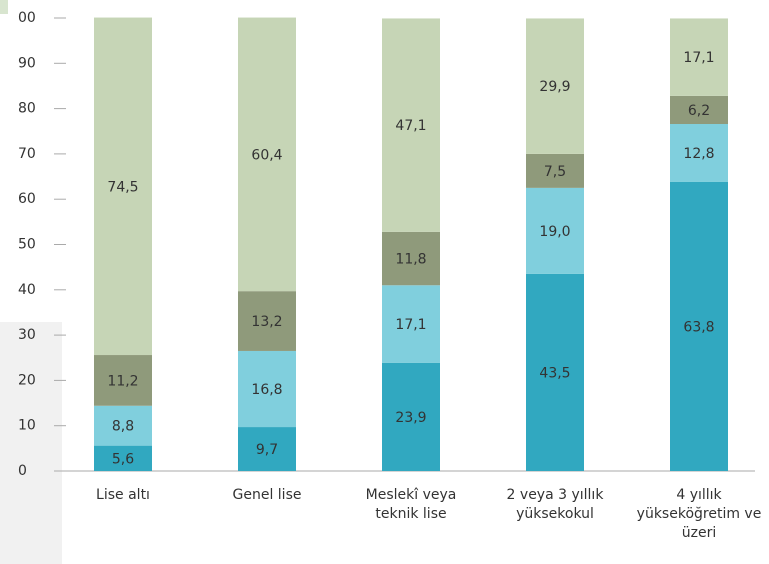 This screenshot has width=769, height=564. I want to click on x-tick-label: Meslekî veya teknik lise, so click(411, 504).